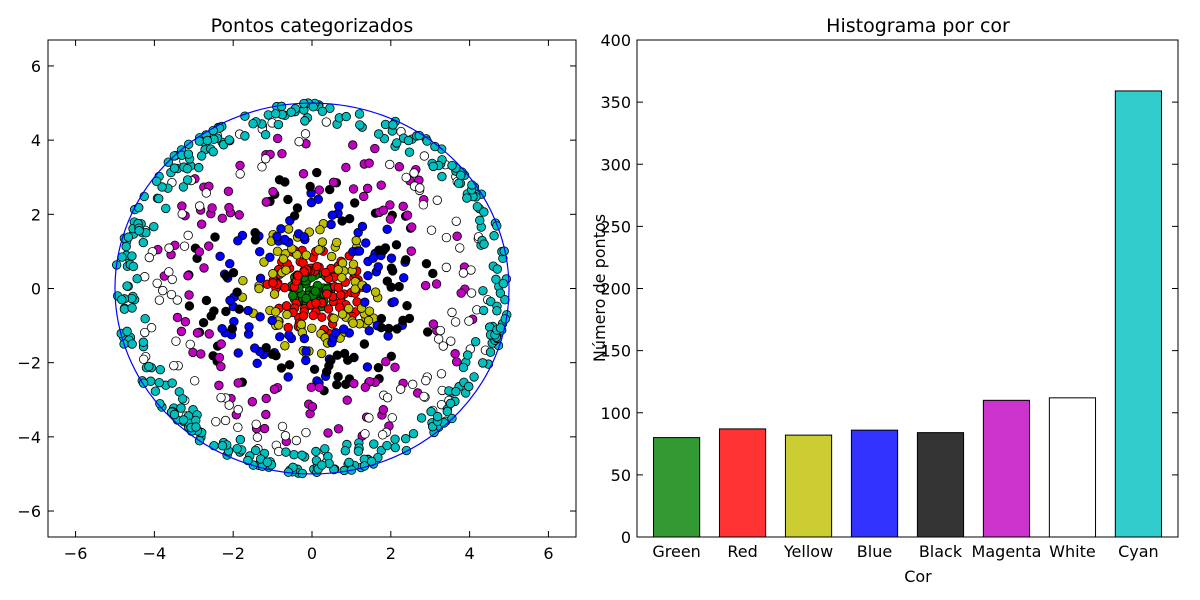 The height and width of the screenshot is (600, 1200). Describe the element at coordinates (615, 40) in the screenshot. I see `histogram-y-tick-label: 400` at that location.